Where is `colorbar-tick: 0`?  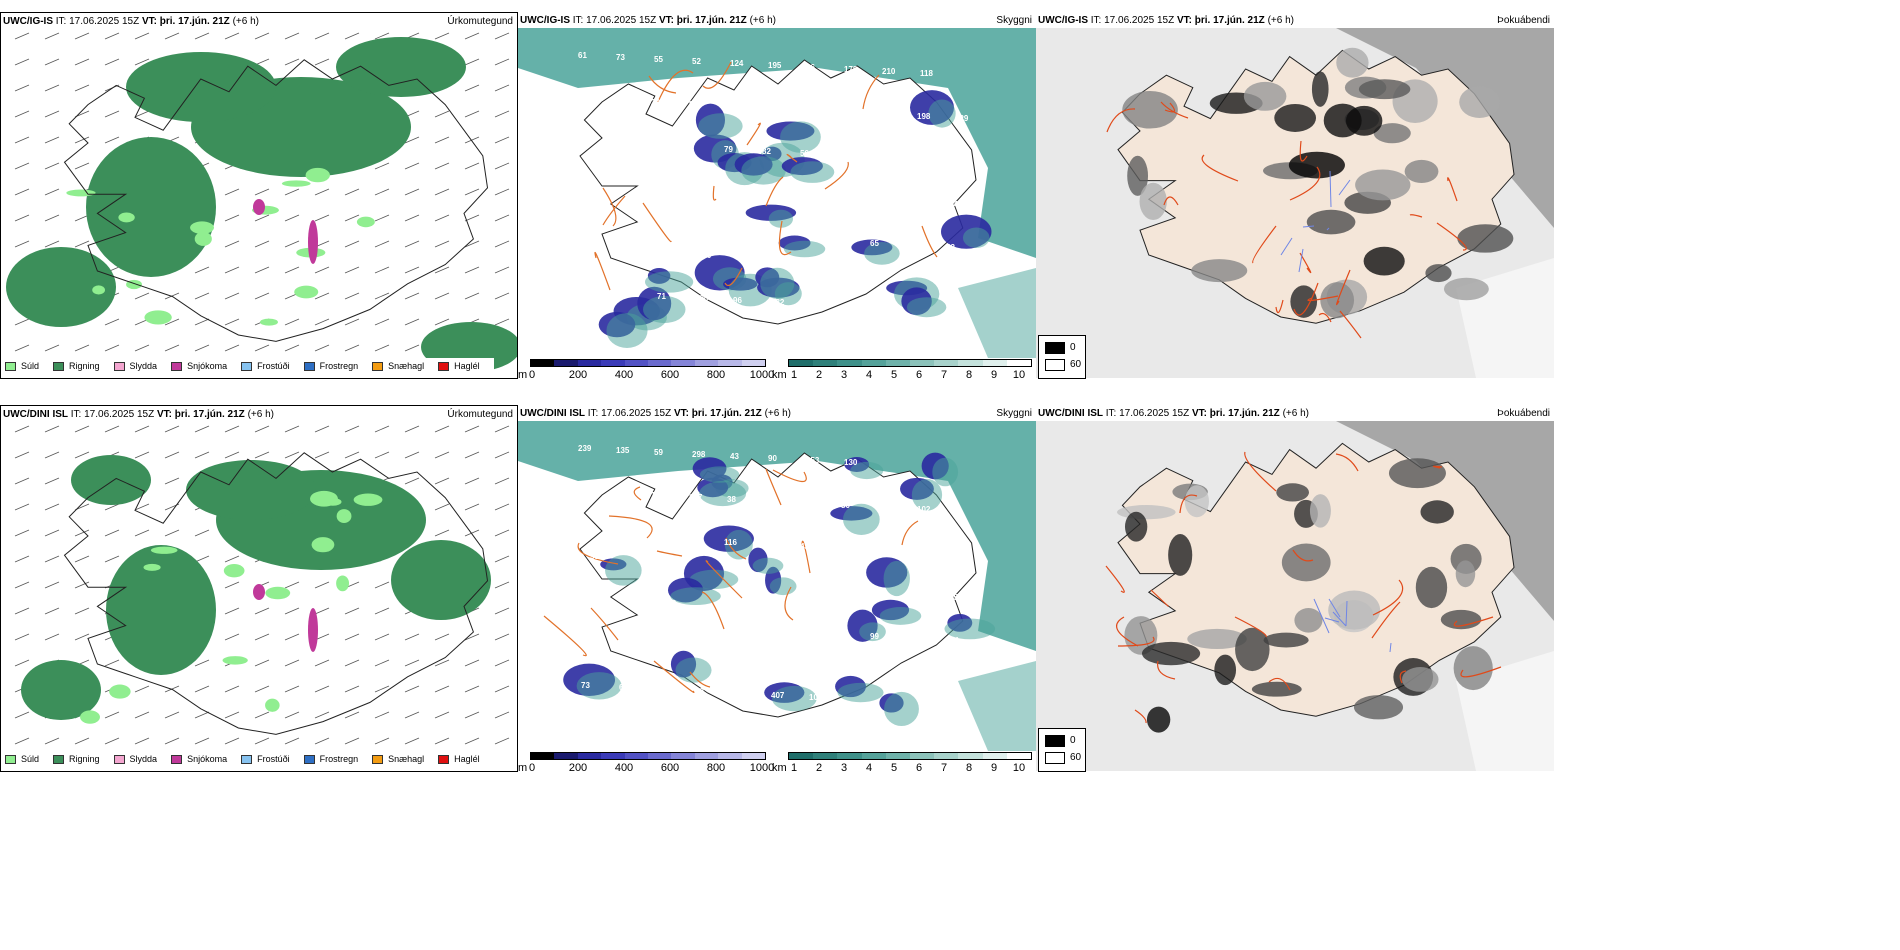
colorbar-tick: 0 is located at coordinates (532, 374).